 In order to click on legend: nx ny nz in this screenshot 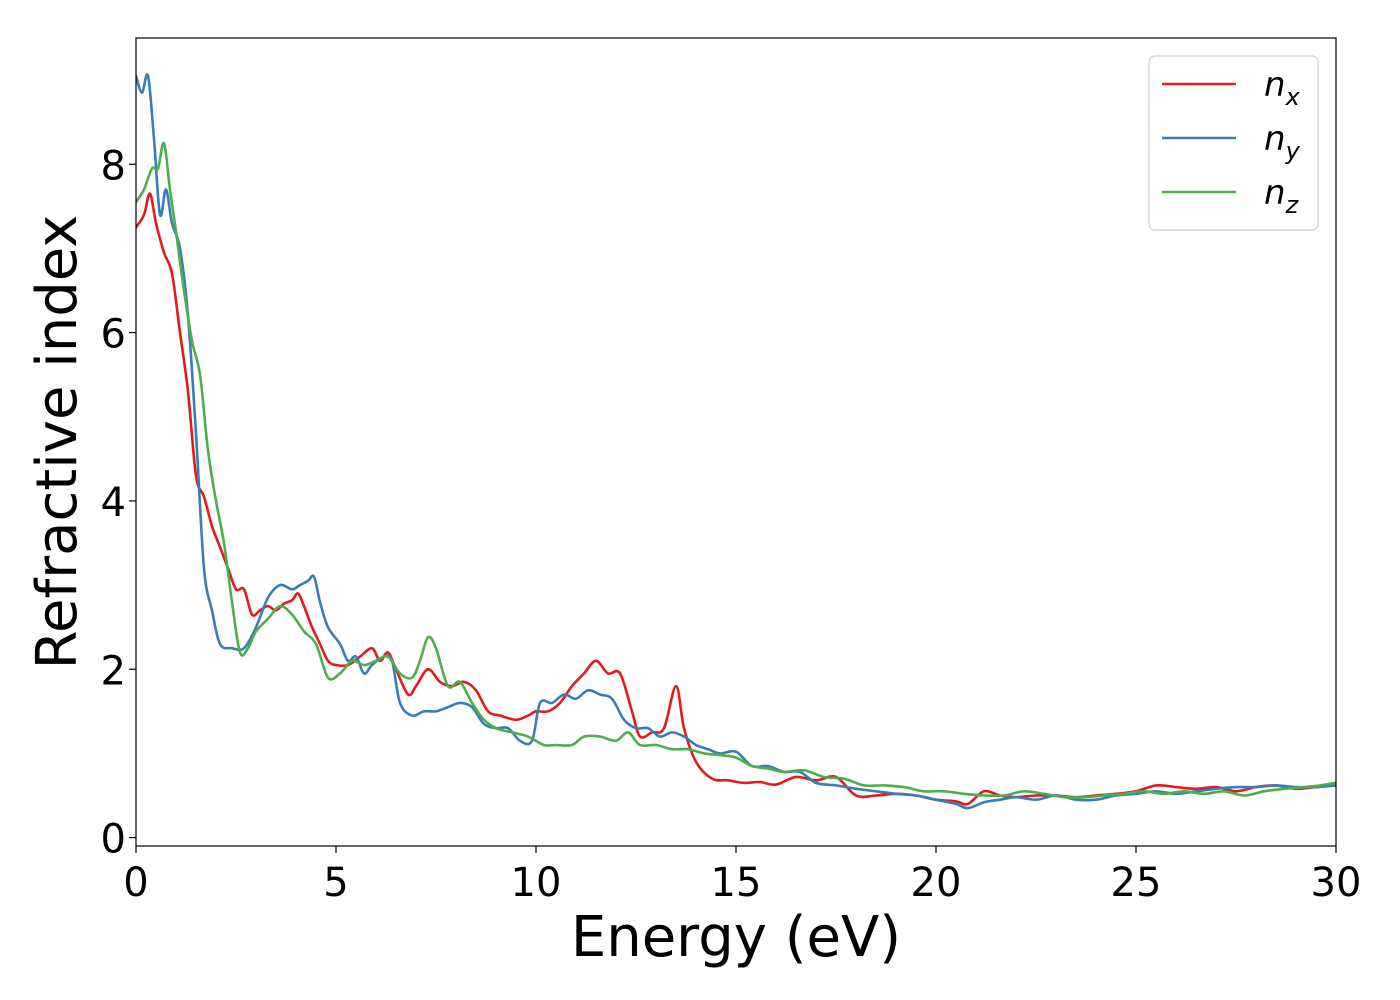, I will do `click(1233, 143)`.